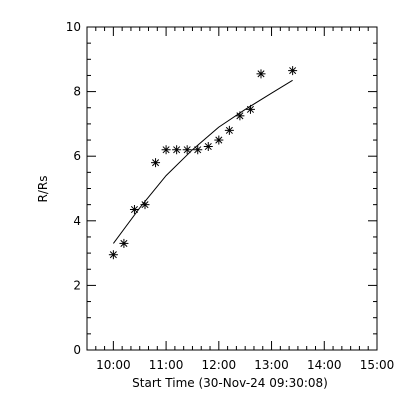 This screenshot has width=400, height=400. Describe the element at coordinates (43, 189) in the screenshot. I see `y-axis-label: R/Rs` at that location.